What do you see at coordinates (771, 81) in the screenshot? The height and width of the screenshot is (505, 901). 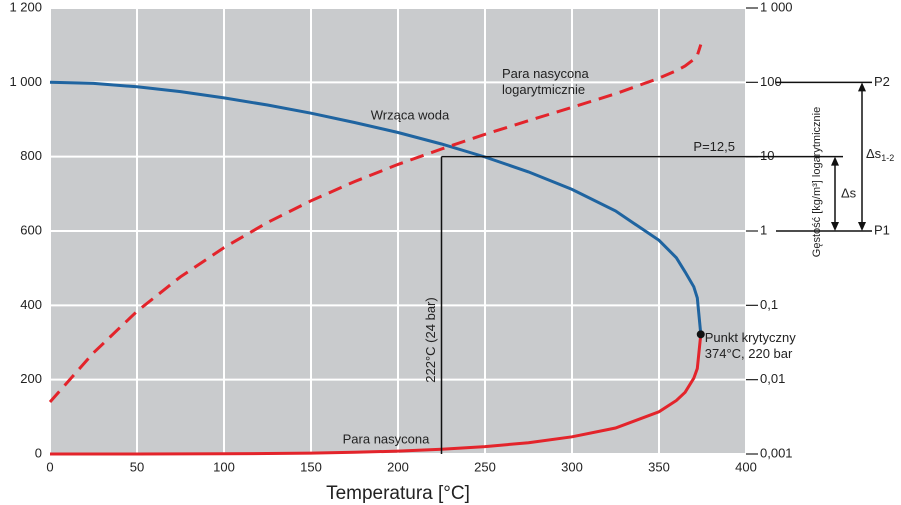 I see `y2-tick-label: 100` at bounding box center [771, 81].